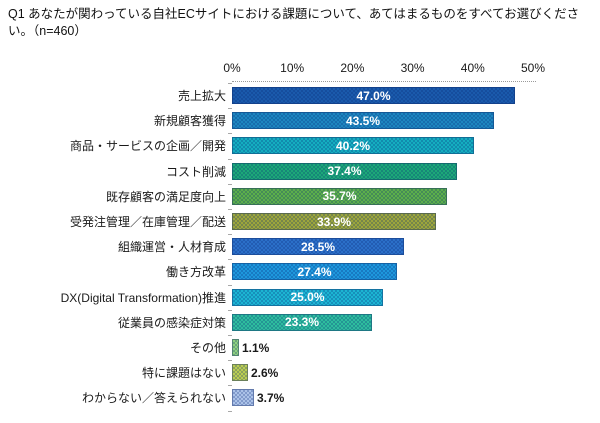  I want to click on value-label: 1.1%, so click(256, 347).